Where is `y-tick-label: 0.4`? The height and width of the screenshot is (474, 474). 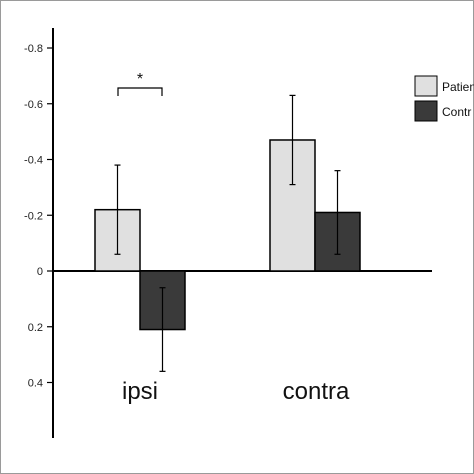 y-tick-label: 0.4 is located at coordinates (35, 384).